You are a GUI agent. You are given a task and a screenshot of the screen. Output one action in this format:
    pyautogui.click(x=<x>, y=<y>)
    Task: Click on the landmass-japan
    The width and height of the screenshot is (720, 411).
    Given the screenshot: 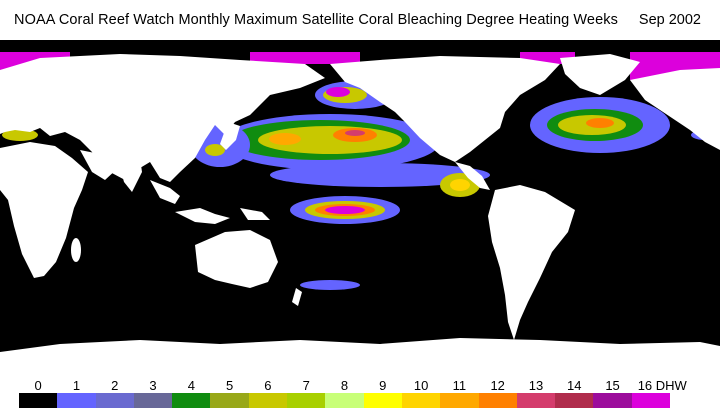 What is the action you would take?
    pyautogui.click(x=230, y=136)
    